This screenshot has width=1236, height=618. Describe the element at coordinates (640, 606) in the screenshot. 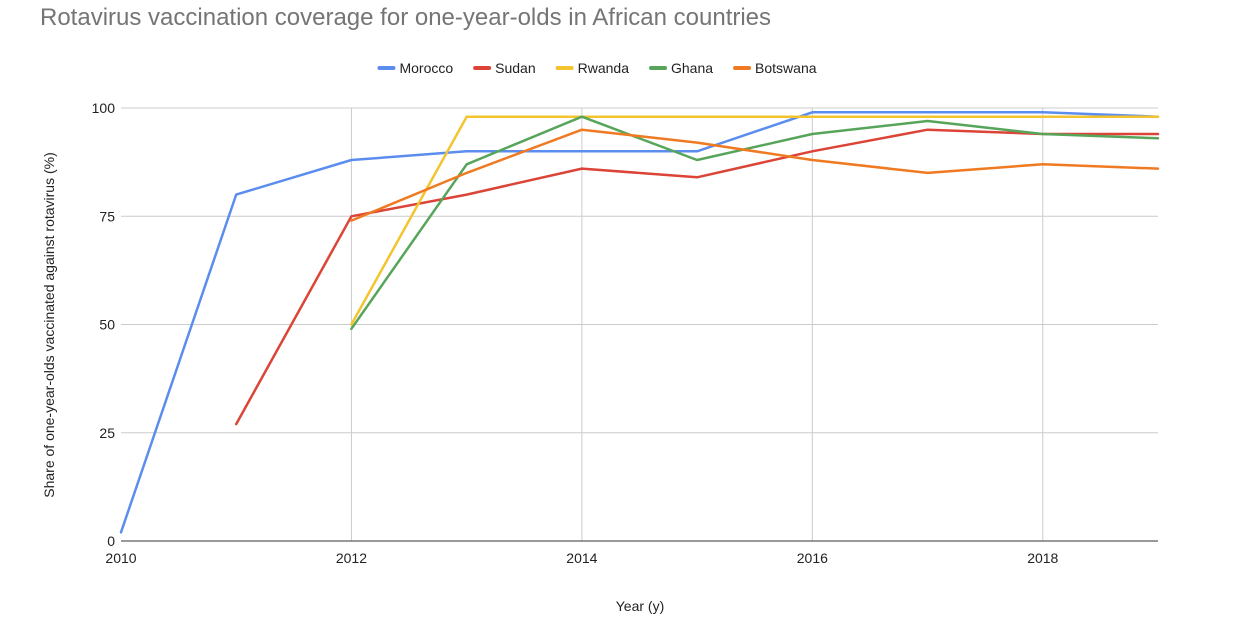

I see `x-axis-label: Year (y)` at that location.